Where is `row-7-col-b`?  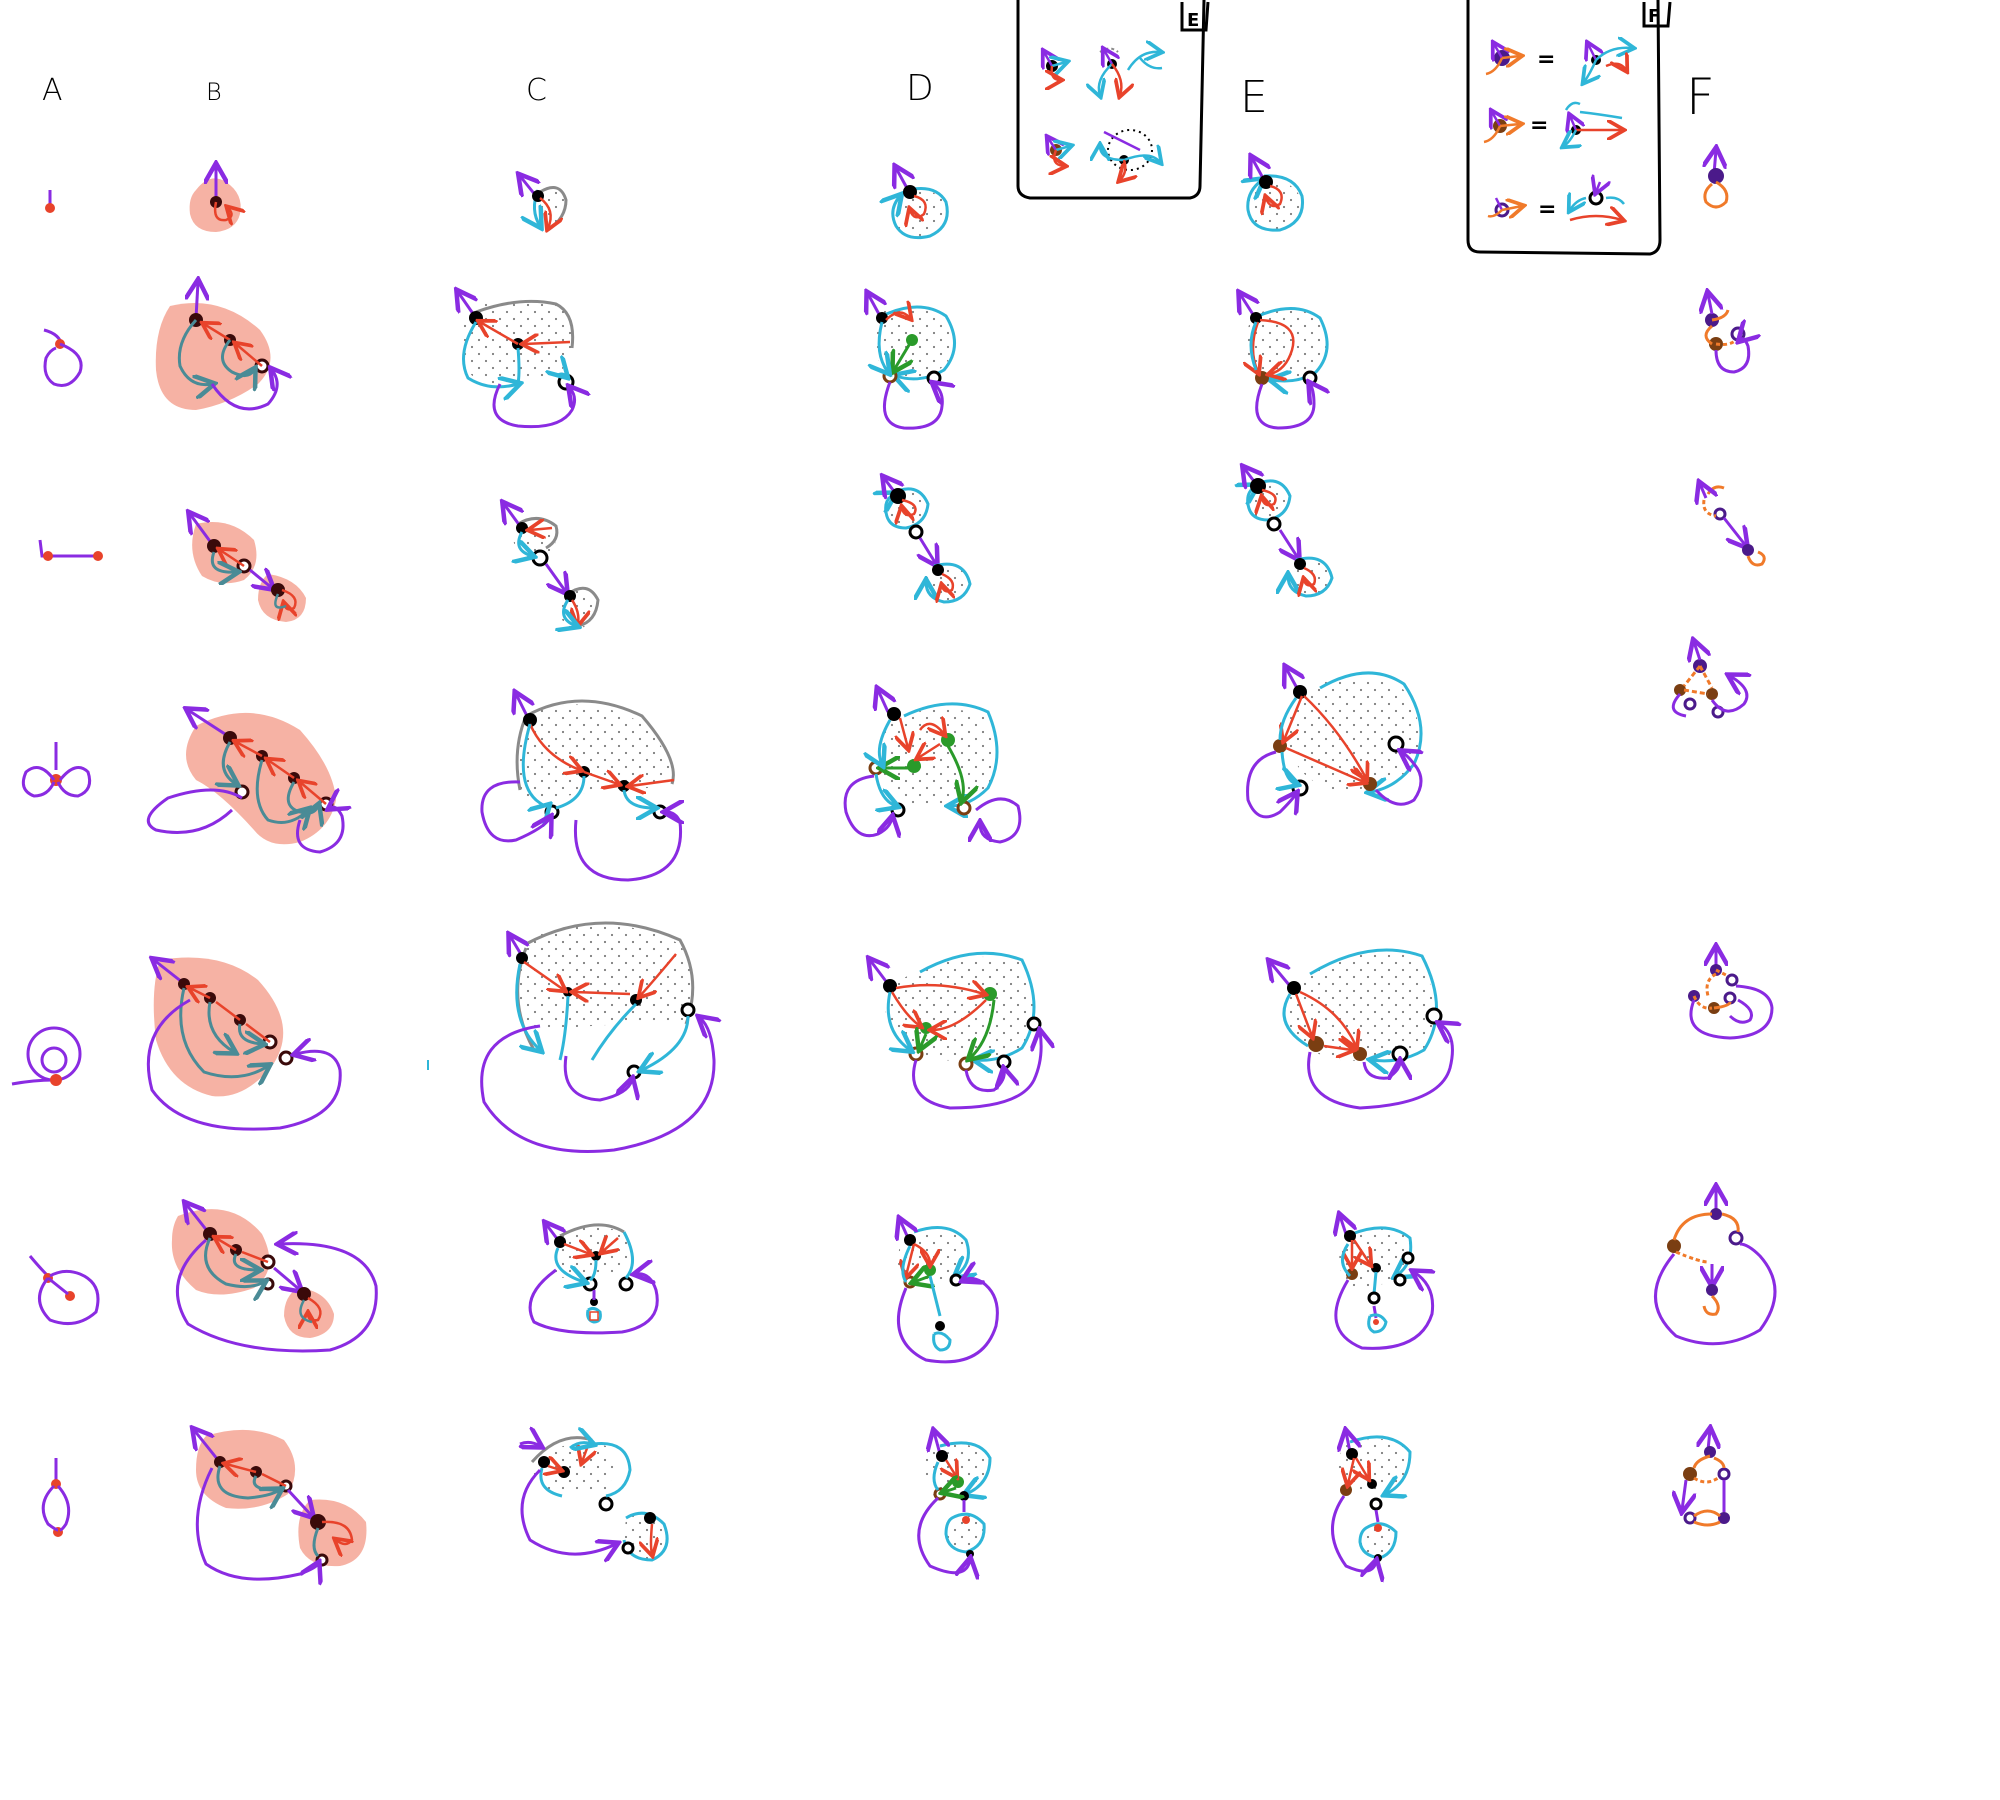
row-7-col-b is located at coordinates (280, 1504).